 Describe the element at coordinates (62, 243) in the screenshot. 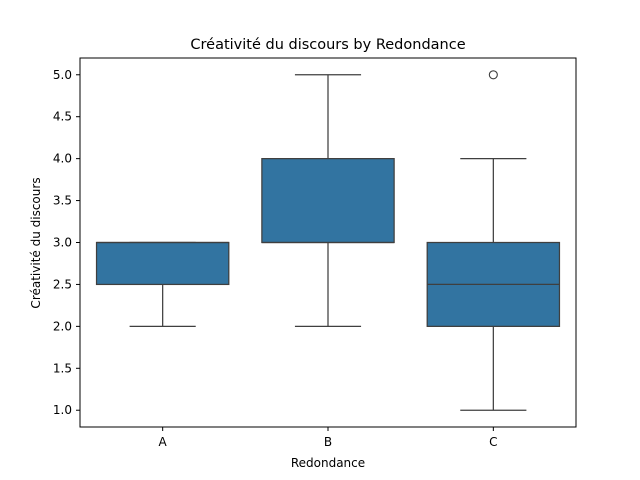

I see `y-tick-label-3-0: 3.0` at that location.